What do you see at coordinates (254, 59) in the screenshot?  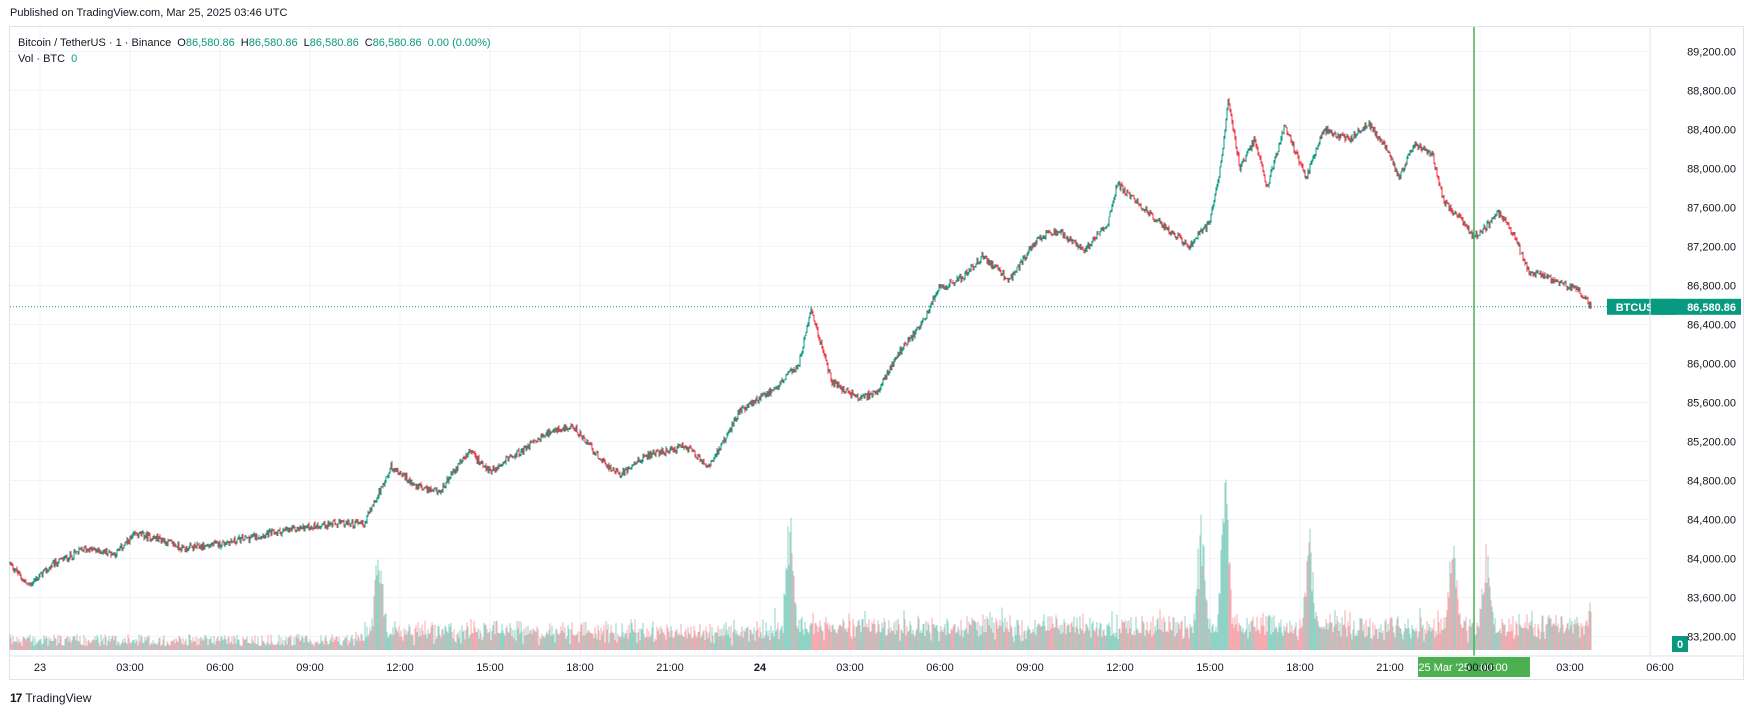 I see `legend-volume-row: Vol · BTC 0` at bounding box center [254, 59].